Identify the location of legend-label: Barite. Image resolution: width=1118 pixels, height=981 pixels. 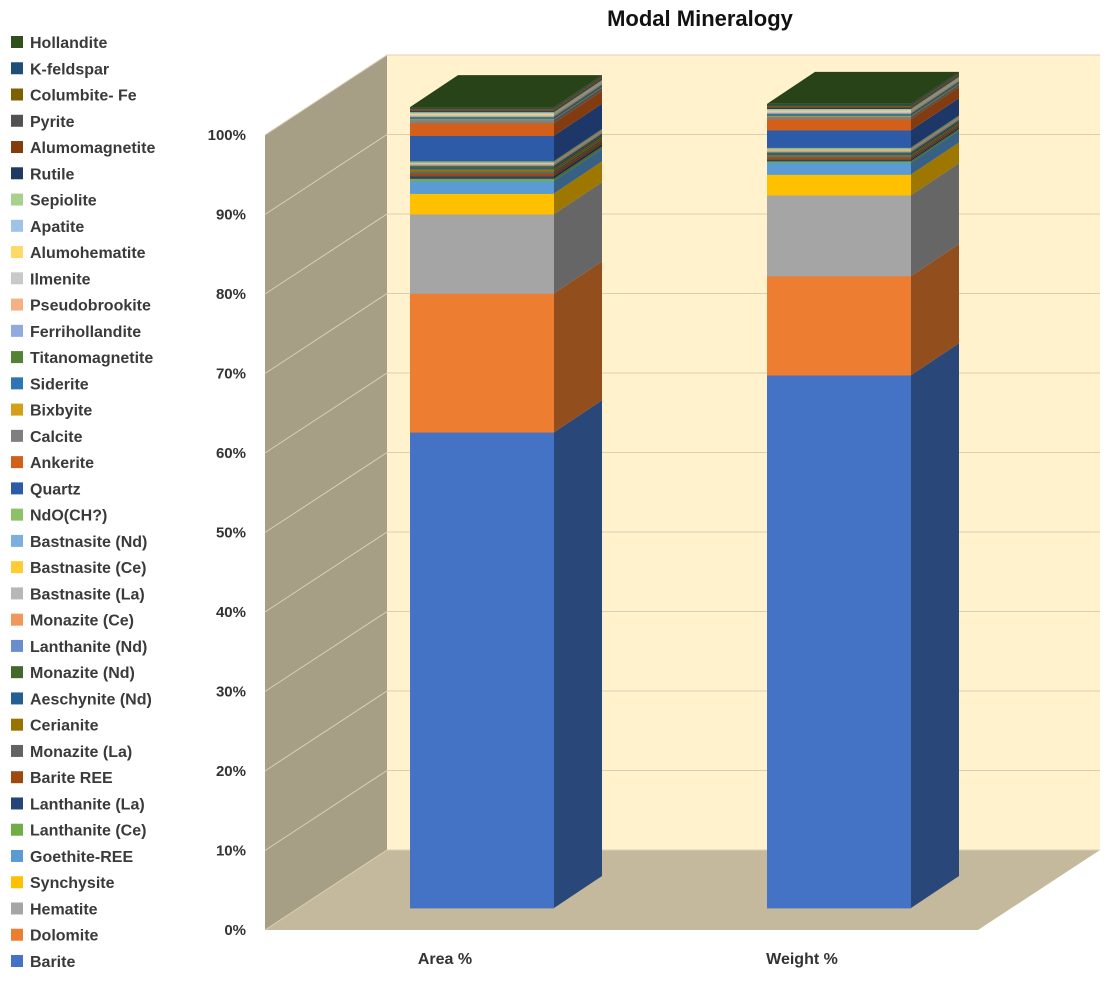
(52, 962).